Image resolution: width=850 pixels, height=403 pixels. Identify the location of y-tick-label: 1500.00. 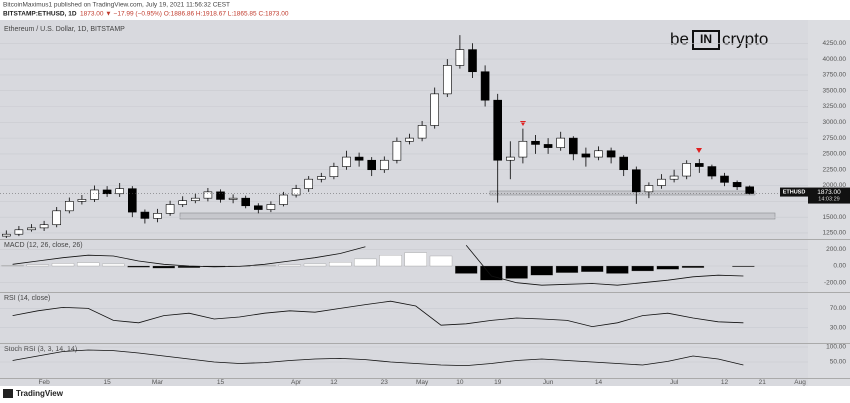
(835, 217).